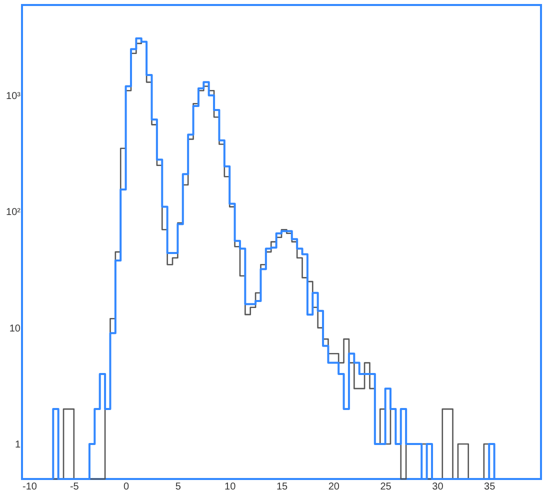  I want to click on y-tick-label: 10², so click(14, 212).